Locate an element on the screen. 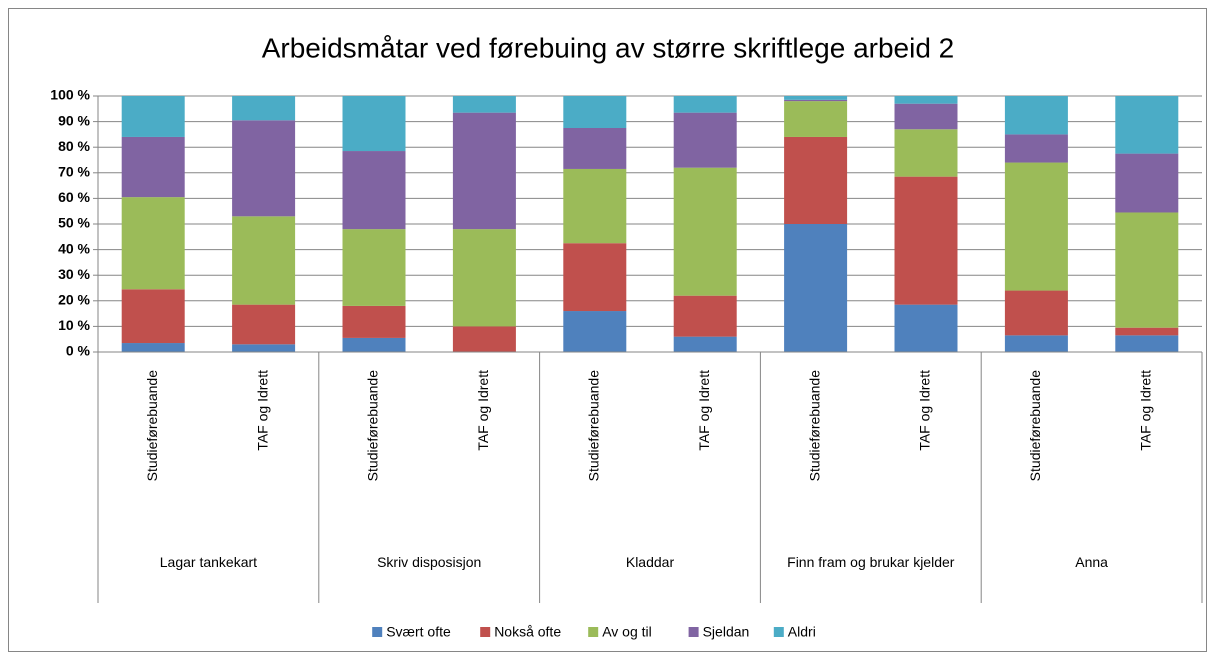  legend-label: Nokså ofte is located at coordinates (527, 632).